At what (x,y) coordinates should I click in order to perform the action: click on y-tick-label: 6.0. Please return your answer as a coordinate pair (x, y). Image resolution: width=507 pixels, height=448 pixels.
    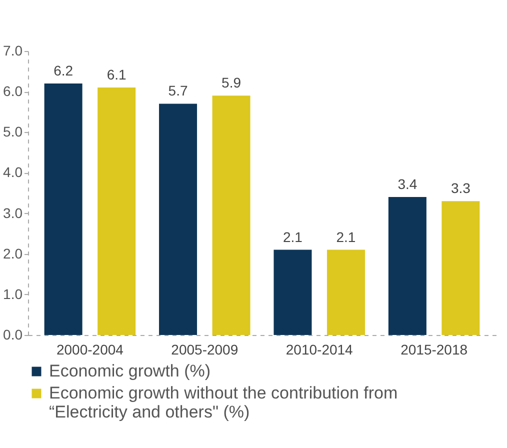
    Looking at the image, I should click on (13, 91).